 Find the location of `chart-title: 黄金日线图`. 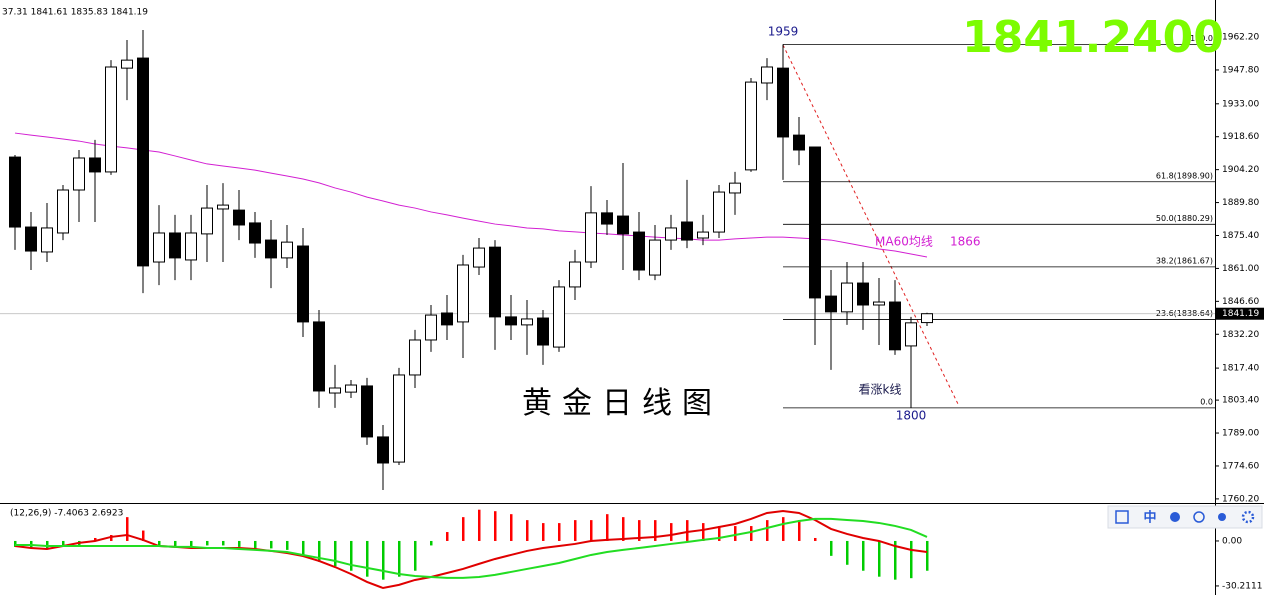

chart-title: 黄金日线图 is located at coordinates (622, 403).